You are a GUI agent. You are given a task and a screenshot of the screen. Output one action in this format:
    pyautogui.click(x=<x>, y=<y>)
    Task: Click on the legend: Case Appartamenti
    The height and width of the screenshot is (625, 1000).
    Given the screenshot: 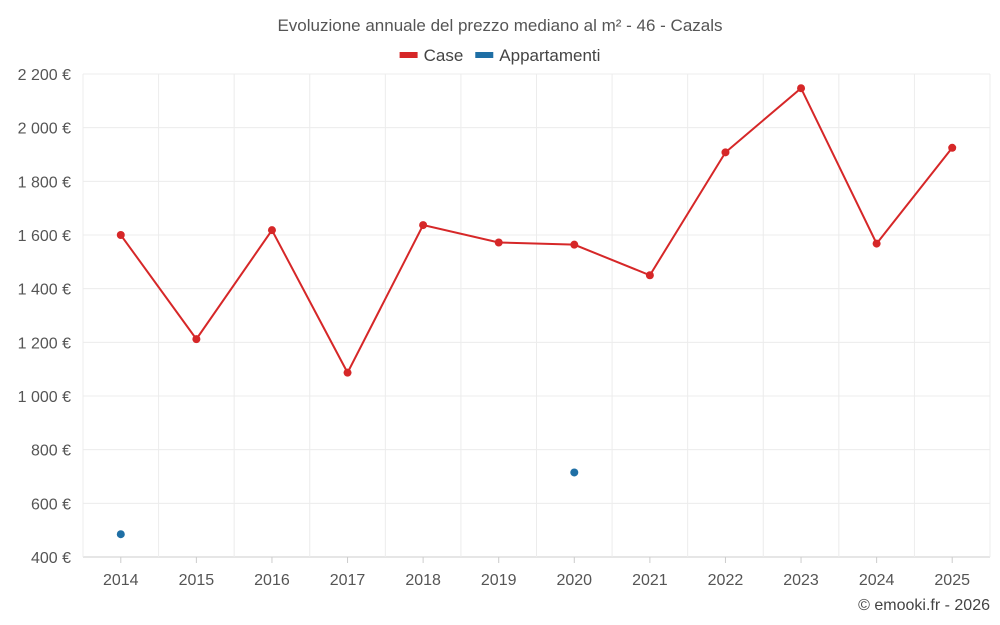 What is the action you would take?
    pyautogui.click(x=500, y=55)
    